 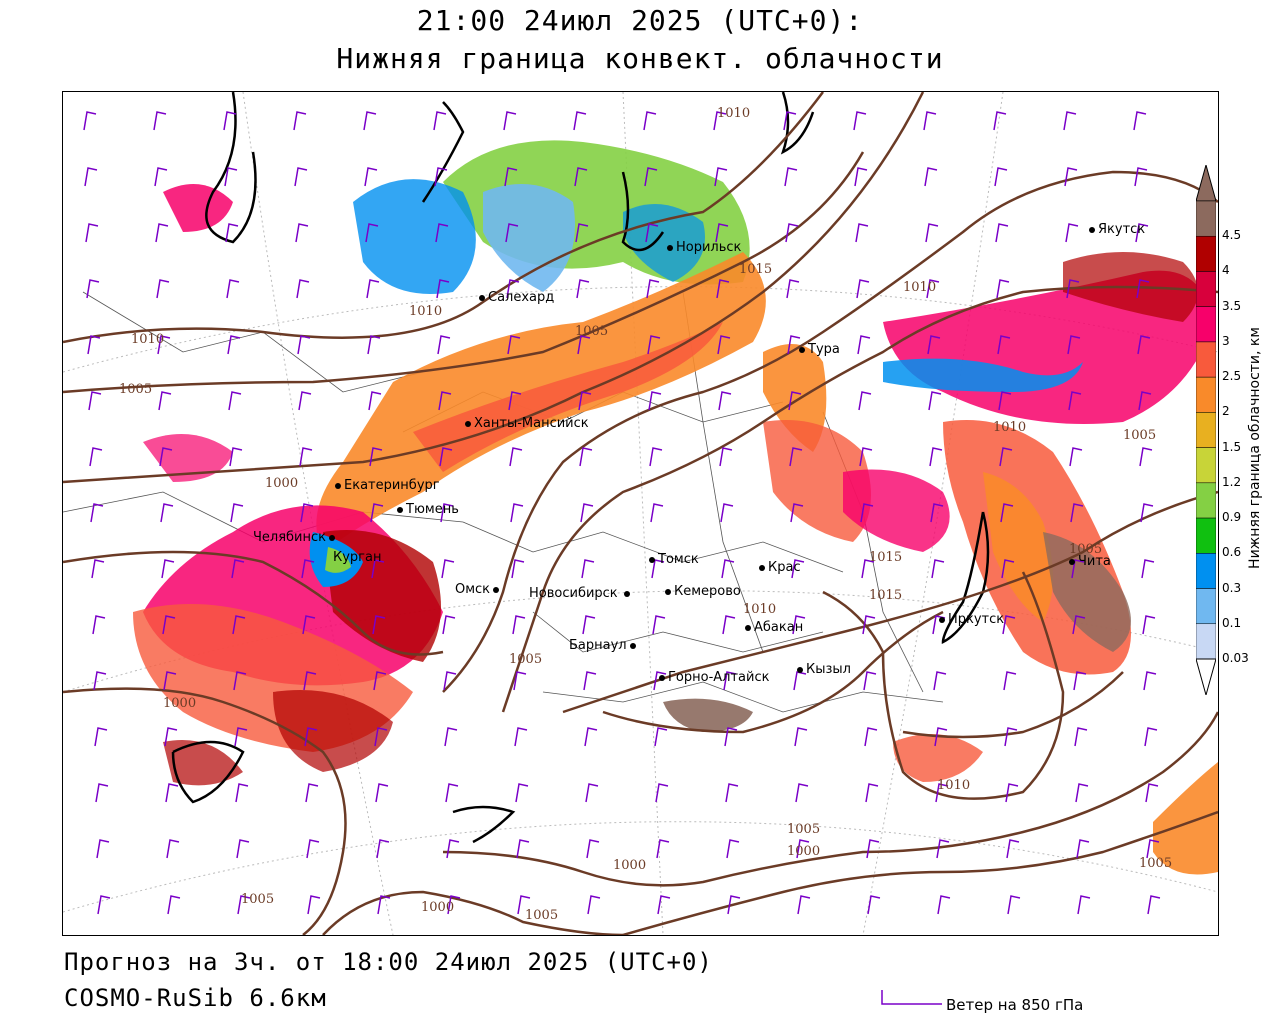 I want to click on city-label: Иркутск, so click(x=971, y=619).